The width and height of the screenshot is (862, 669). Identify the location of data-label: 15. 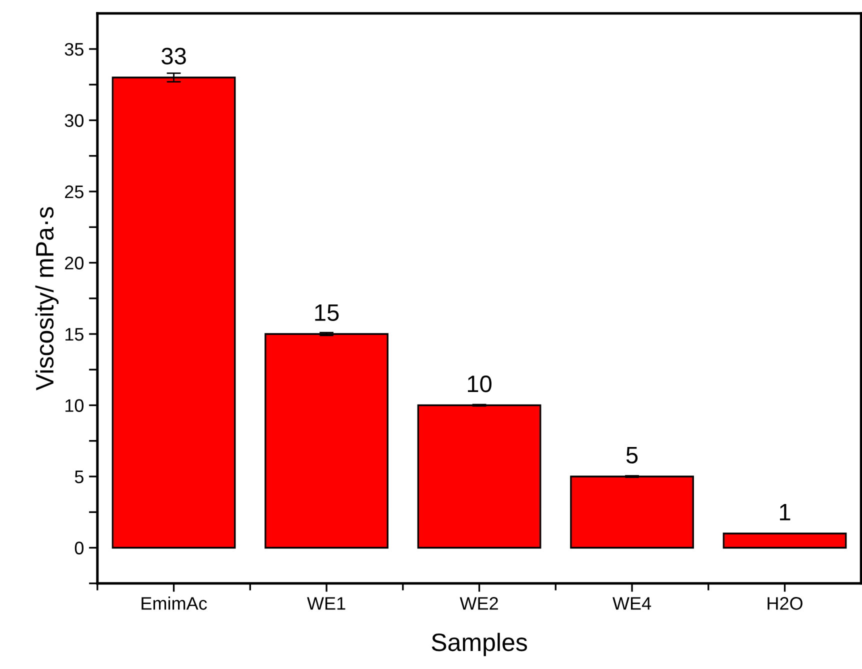
(327, 312).